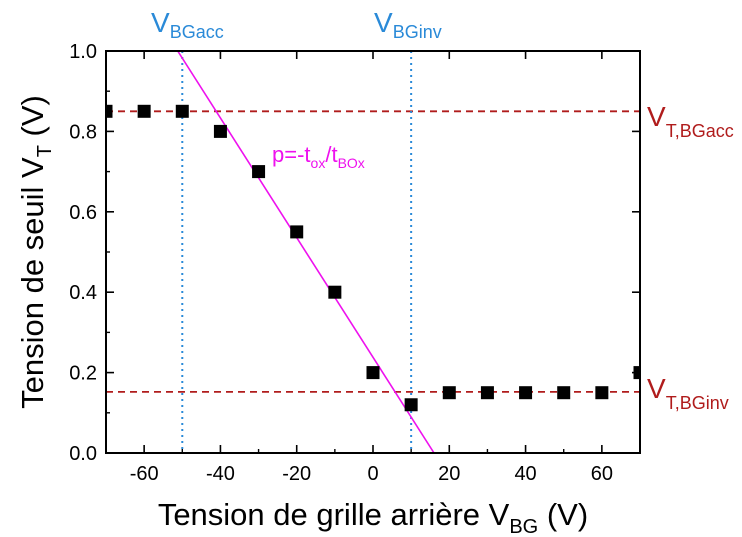  I want to click on y-tick-label: 1.0, so click(83, 52).